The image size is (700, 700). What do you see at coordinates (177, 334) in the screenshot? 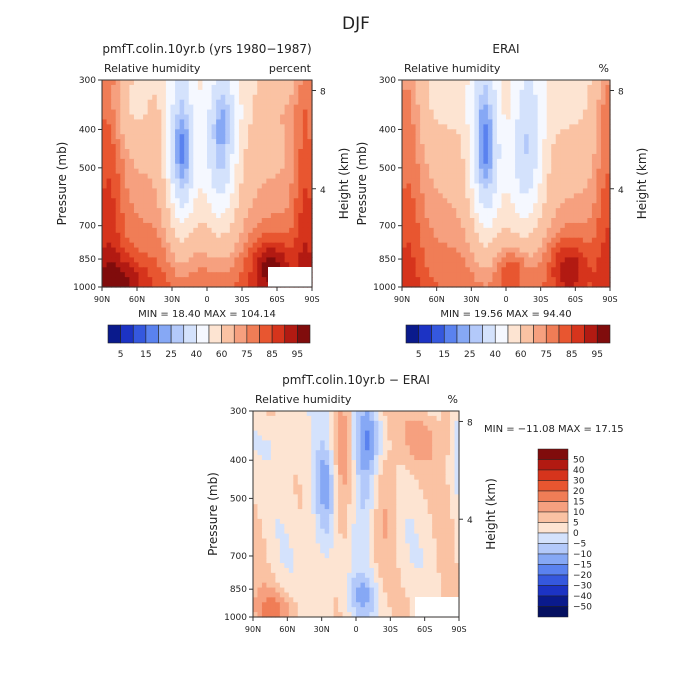
I see `colorbar-swatch` at bounding box center [177, 334].